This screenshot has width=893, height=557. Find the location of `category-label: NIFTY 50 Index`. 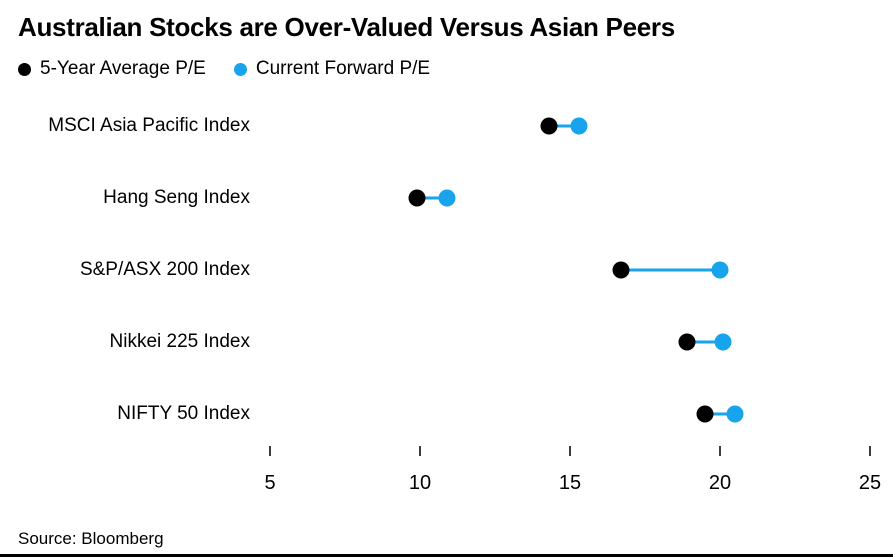

category-label: NIFTY 50 Index is located at coordinates (183, 413).